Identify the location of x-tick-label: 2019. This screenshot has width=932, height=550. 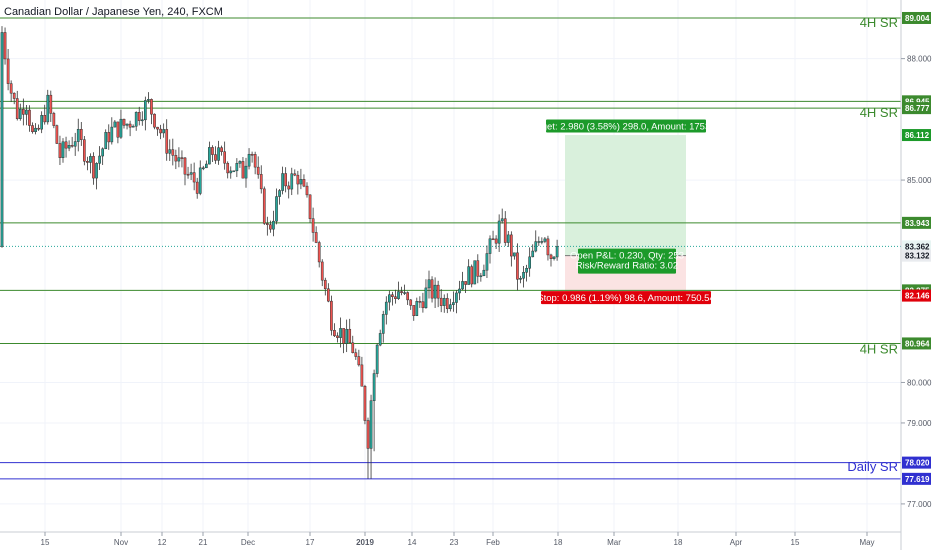
(365, 542).